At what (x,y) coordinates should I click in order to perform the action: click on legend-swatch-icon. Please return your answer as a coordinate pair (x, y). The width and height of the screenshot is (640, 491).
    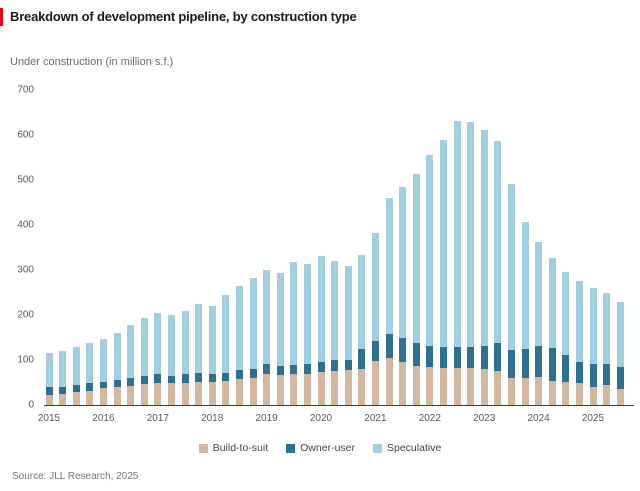
    Looking at the image, I should click on (203, 448).